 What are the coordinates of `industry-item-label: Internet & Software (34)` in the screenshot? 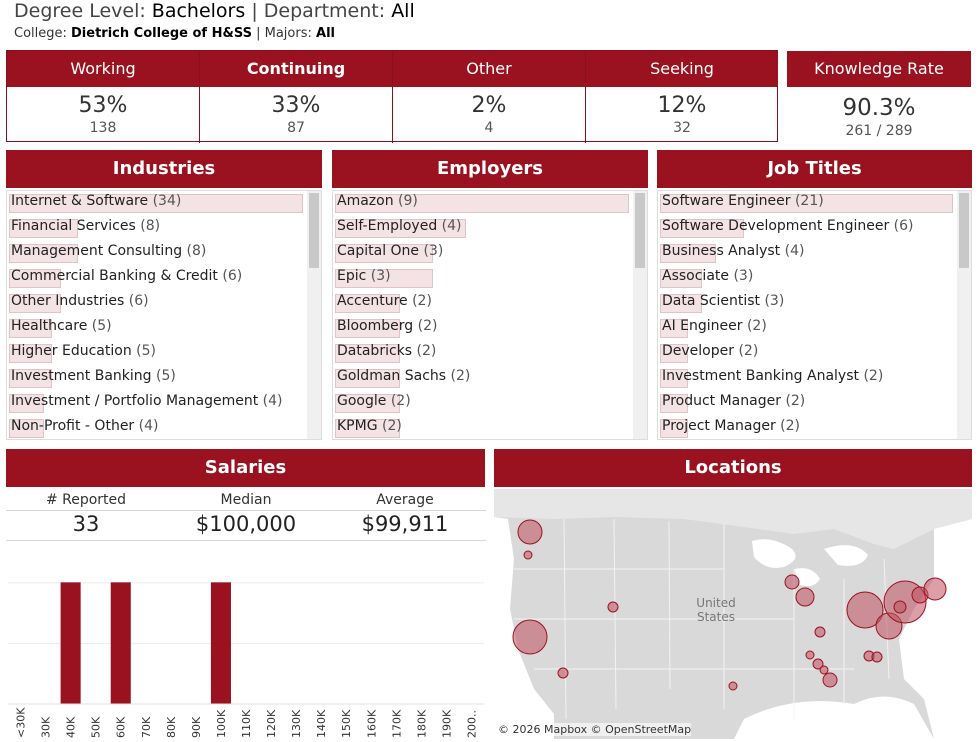 It's located at (96, 201).